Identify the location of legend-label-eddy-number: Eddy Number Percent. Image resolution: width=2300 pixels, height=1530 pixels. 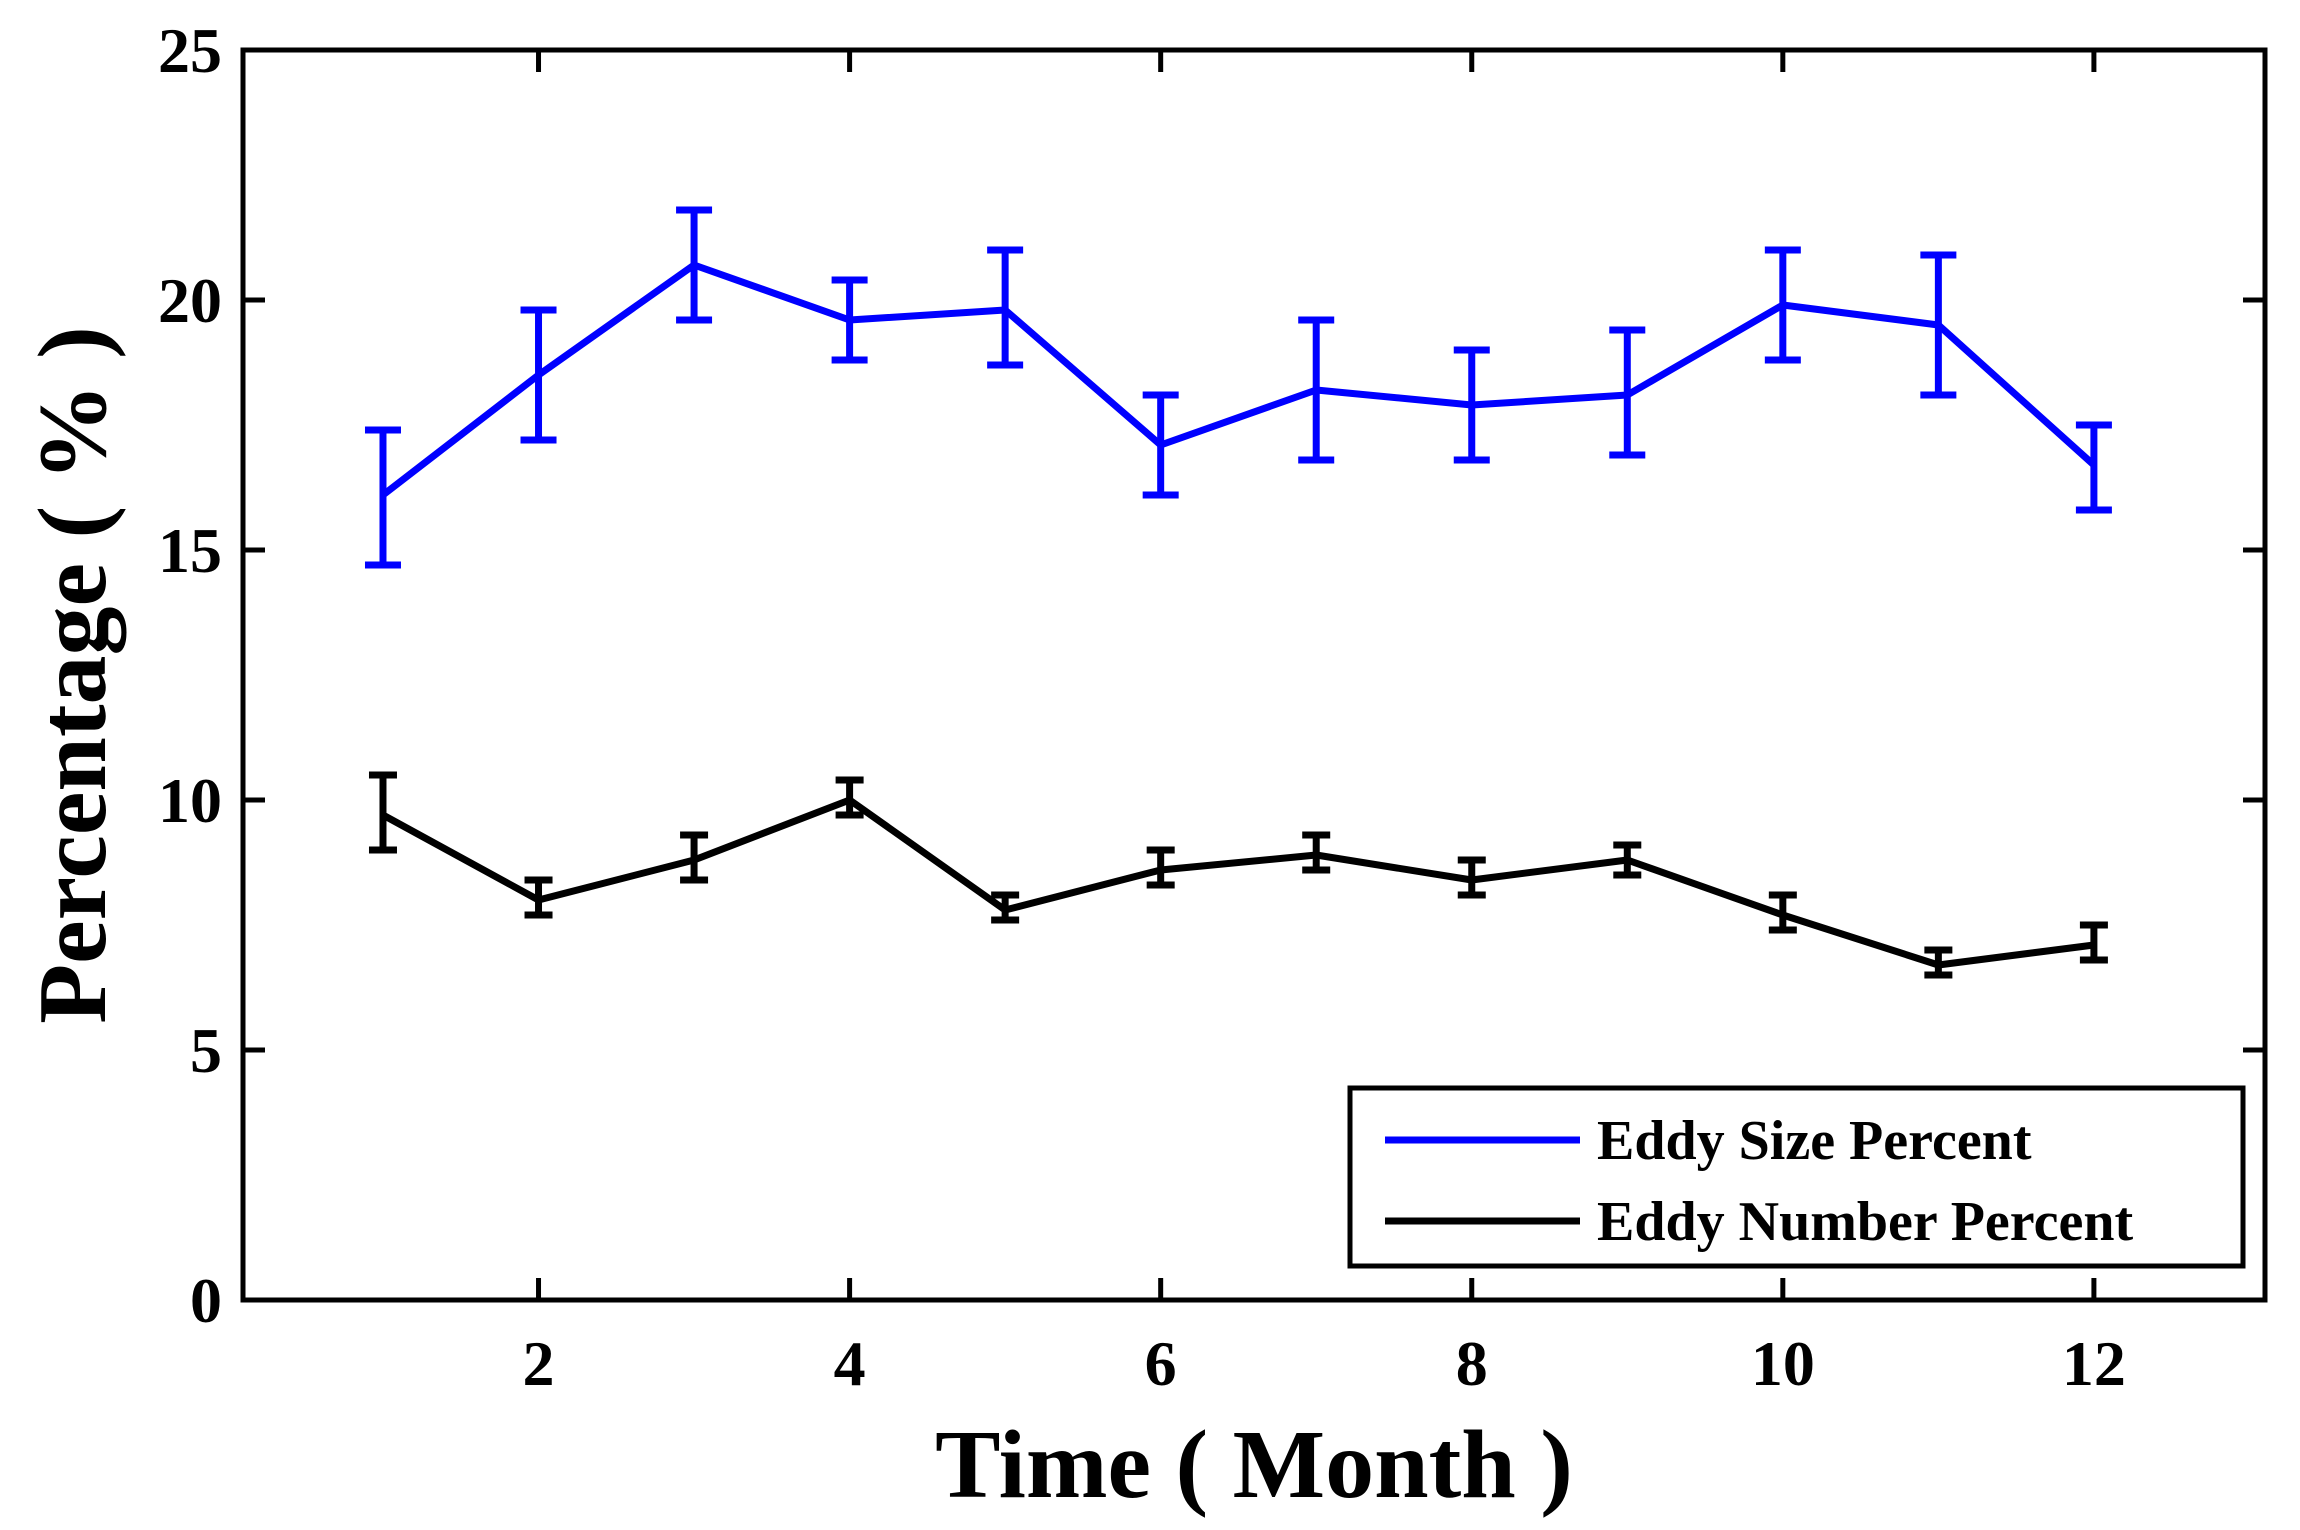
(1865, 1222).